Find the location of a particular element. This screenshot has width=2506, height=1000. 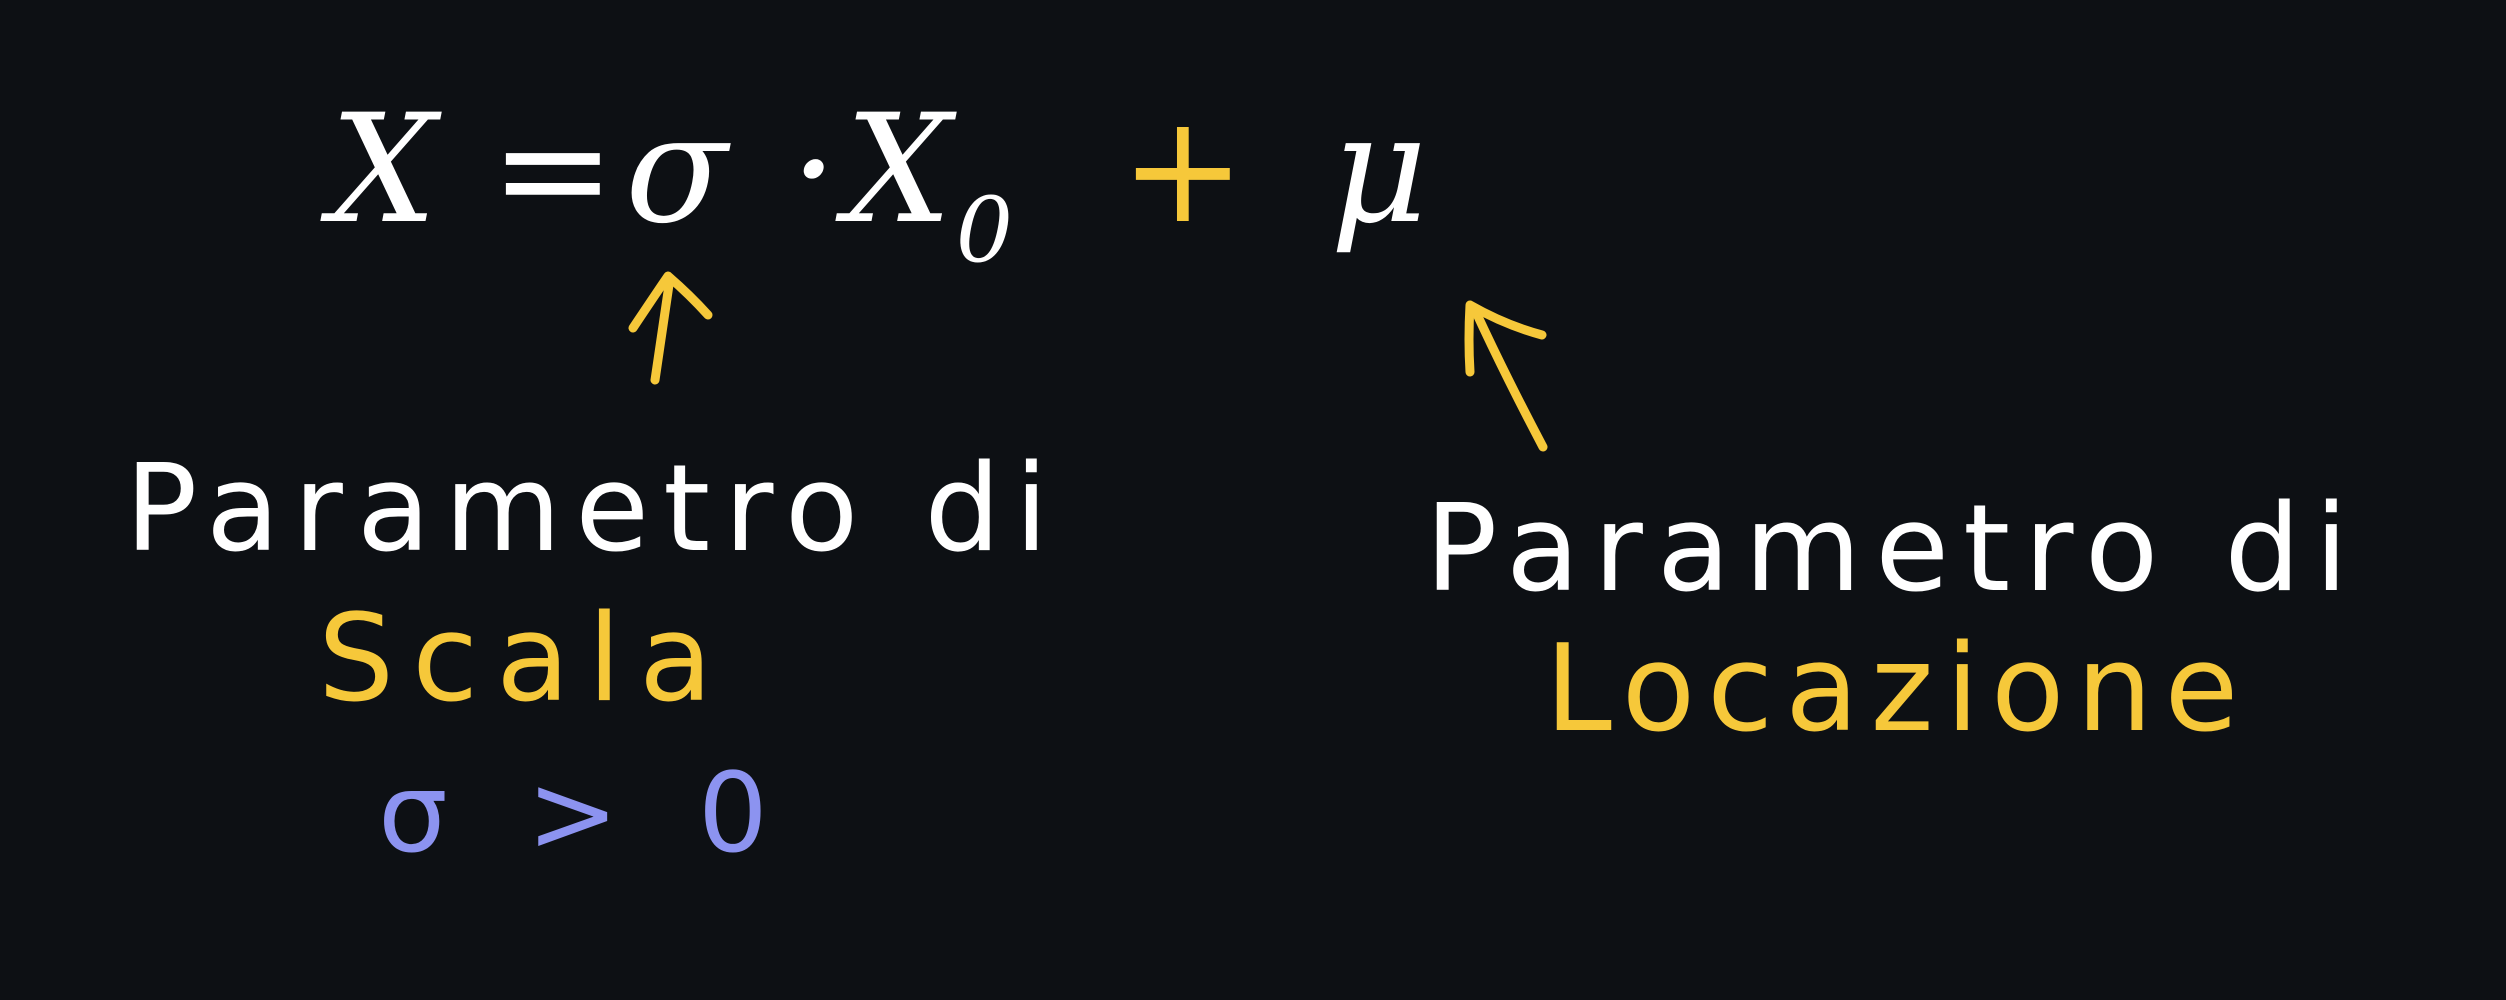

formula-mu: μ is located at coordinates (1379, 170).